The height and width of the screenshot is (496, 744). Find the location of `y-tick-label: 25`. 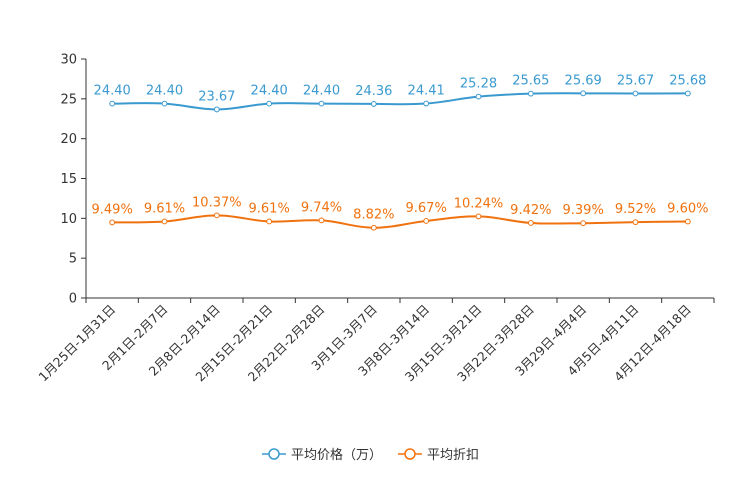

y-tick-label: 25 is located at coordinates (68, 99).